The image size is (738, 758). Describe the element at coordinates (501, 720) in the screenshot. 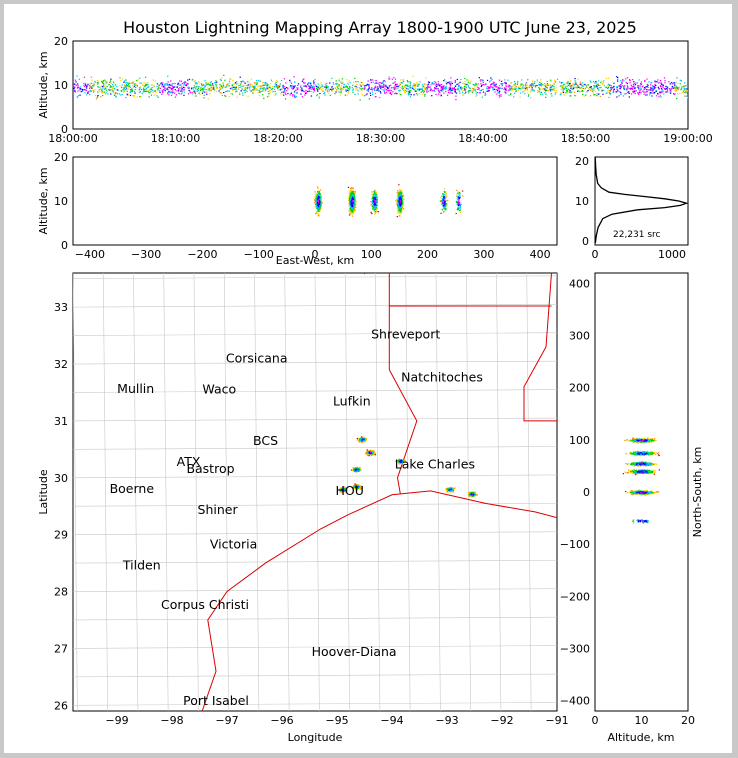

I see `pv-xtick: −92` at that location.